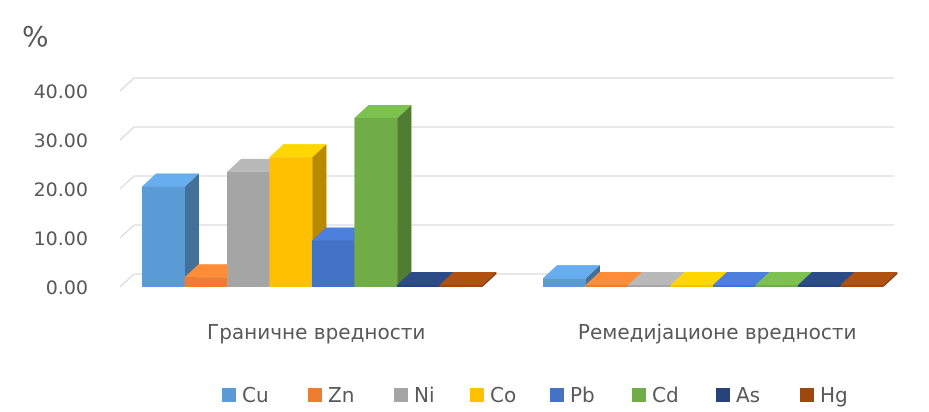 This screenshot has height=412, width=929. I want to click on legend-label: Cd, so click(665, 395).